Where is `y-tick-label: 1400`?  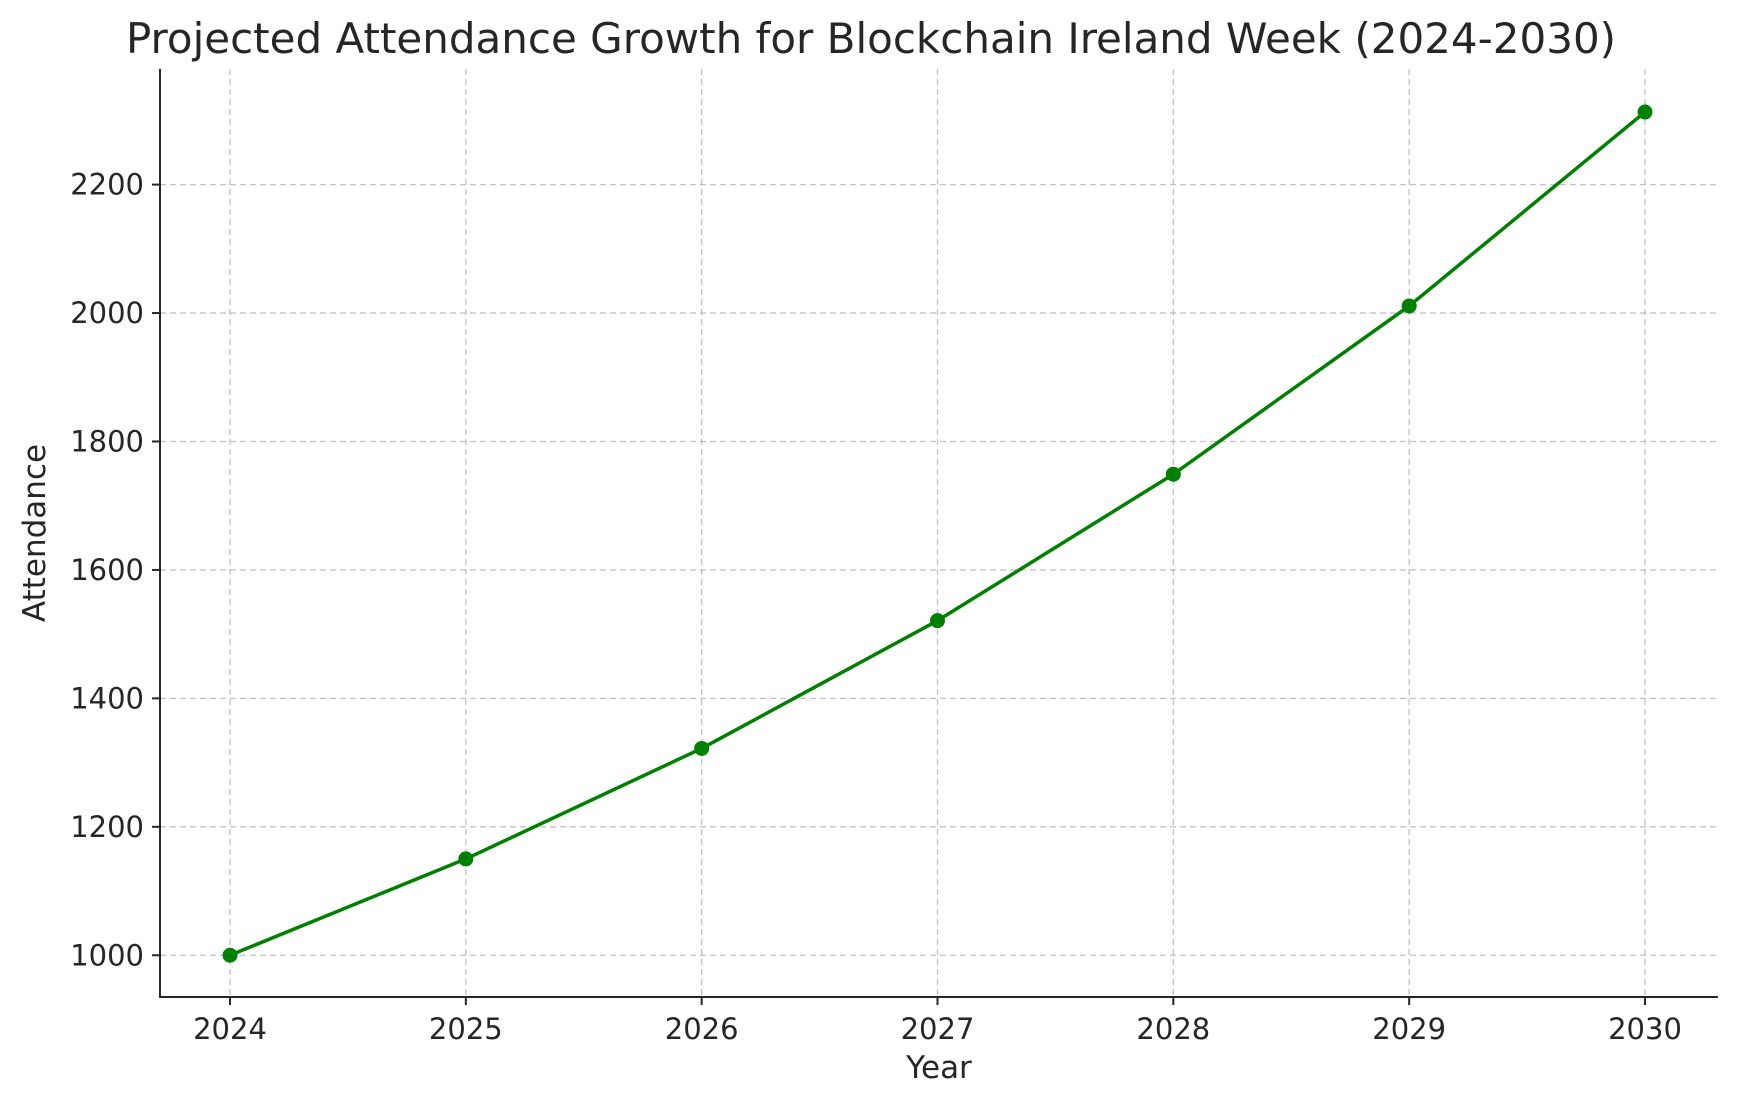 y-tick-label: 1400 is located at coordinates (107, 698).